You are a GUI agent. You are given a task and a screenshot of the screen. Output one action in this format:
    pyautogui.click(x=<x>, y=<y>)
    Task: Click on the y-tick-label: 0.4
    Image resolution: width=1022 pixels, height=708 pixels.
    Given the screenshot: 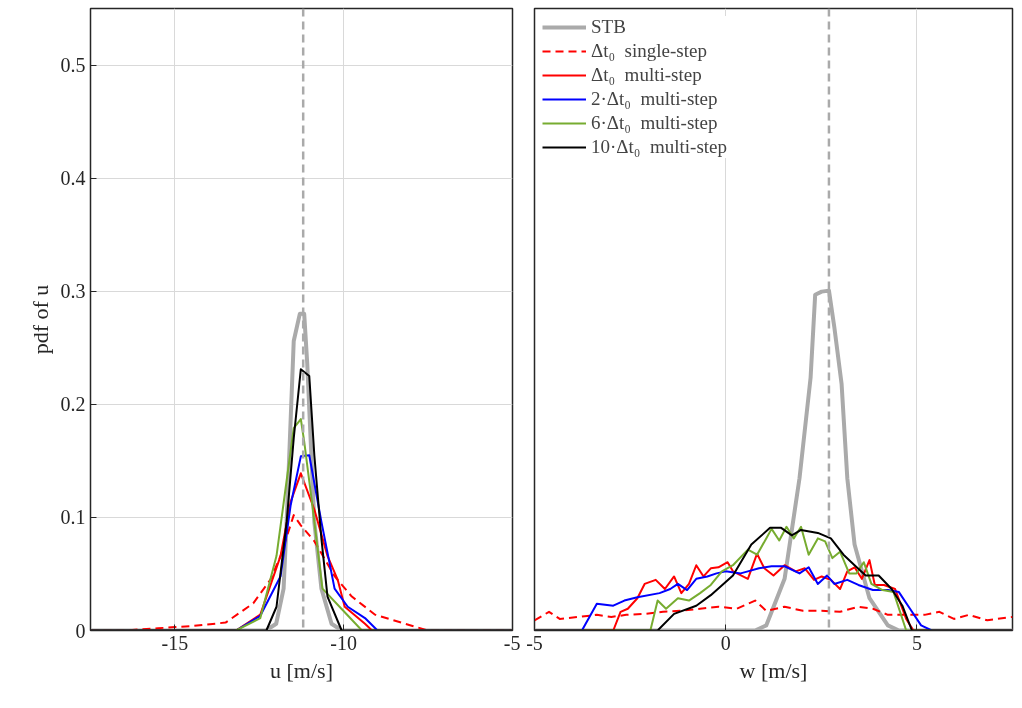 What is the action you would take?
    pyautogui.click(x=73, y=178)
    